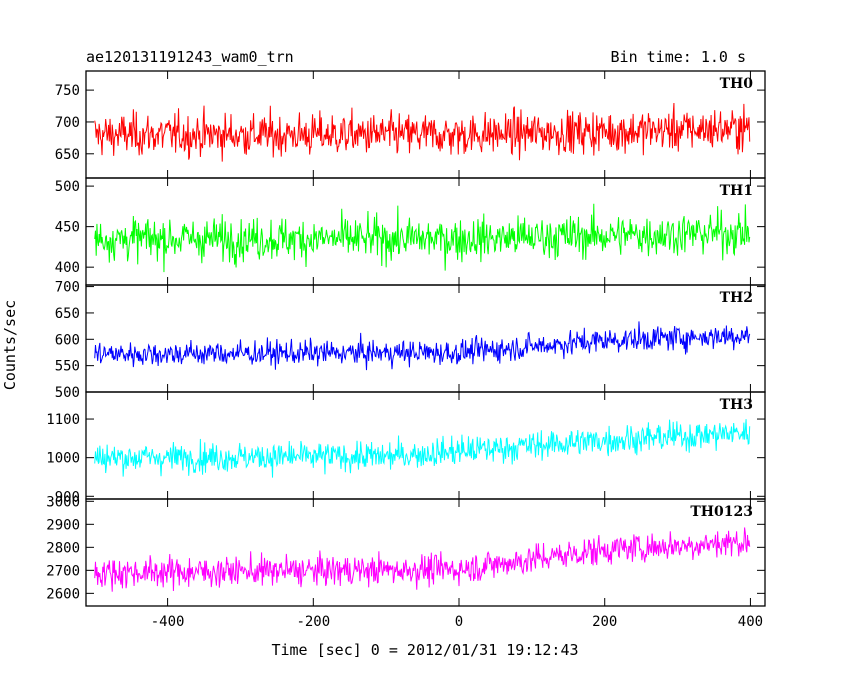  What do you see at coordinates (736, 405) in the screenshot?
I see `panel-label: TH3` at bounding box center [736, 405].